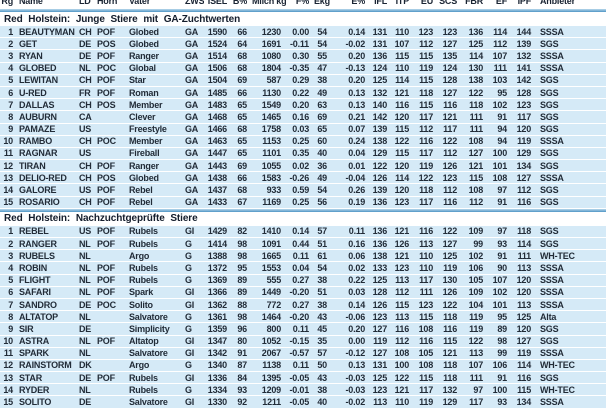 Image resolution: width=606 pixels, height=408 pixels. What do you see at coordinates (37, 255) in the screenshot?
I see `cell-name: RUBELS` at bounding box center [37, 255].